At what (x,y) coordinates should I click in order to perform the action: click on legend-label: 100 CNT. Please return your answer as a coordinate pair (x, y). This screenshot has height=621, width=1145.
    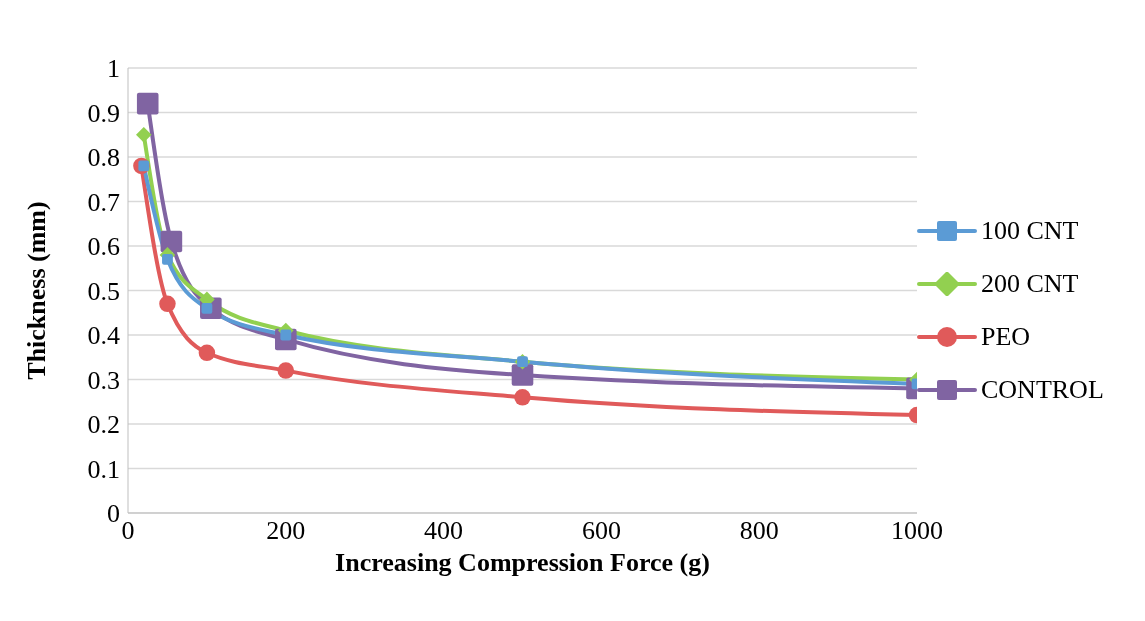
    Looking at the image, I should click on (1030, 231).